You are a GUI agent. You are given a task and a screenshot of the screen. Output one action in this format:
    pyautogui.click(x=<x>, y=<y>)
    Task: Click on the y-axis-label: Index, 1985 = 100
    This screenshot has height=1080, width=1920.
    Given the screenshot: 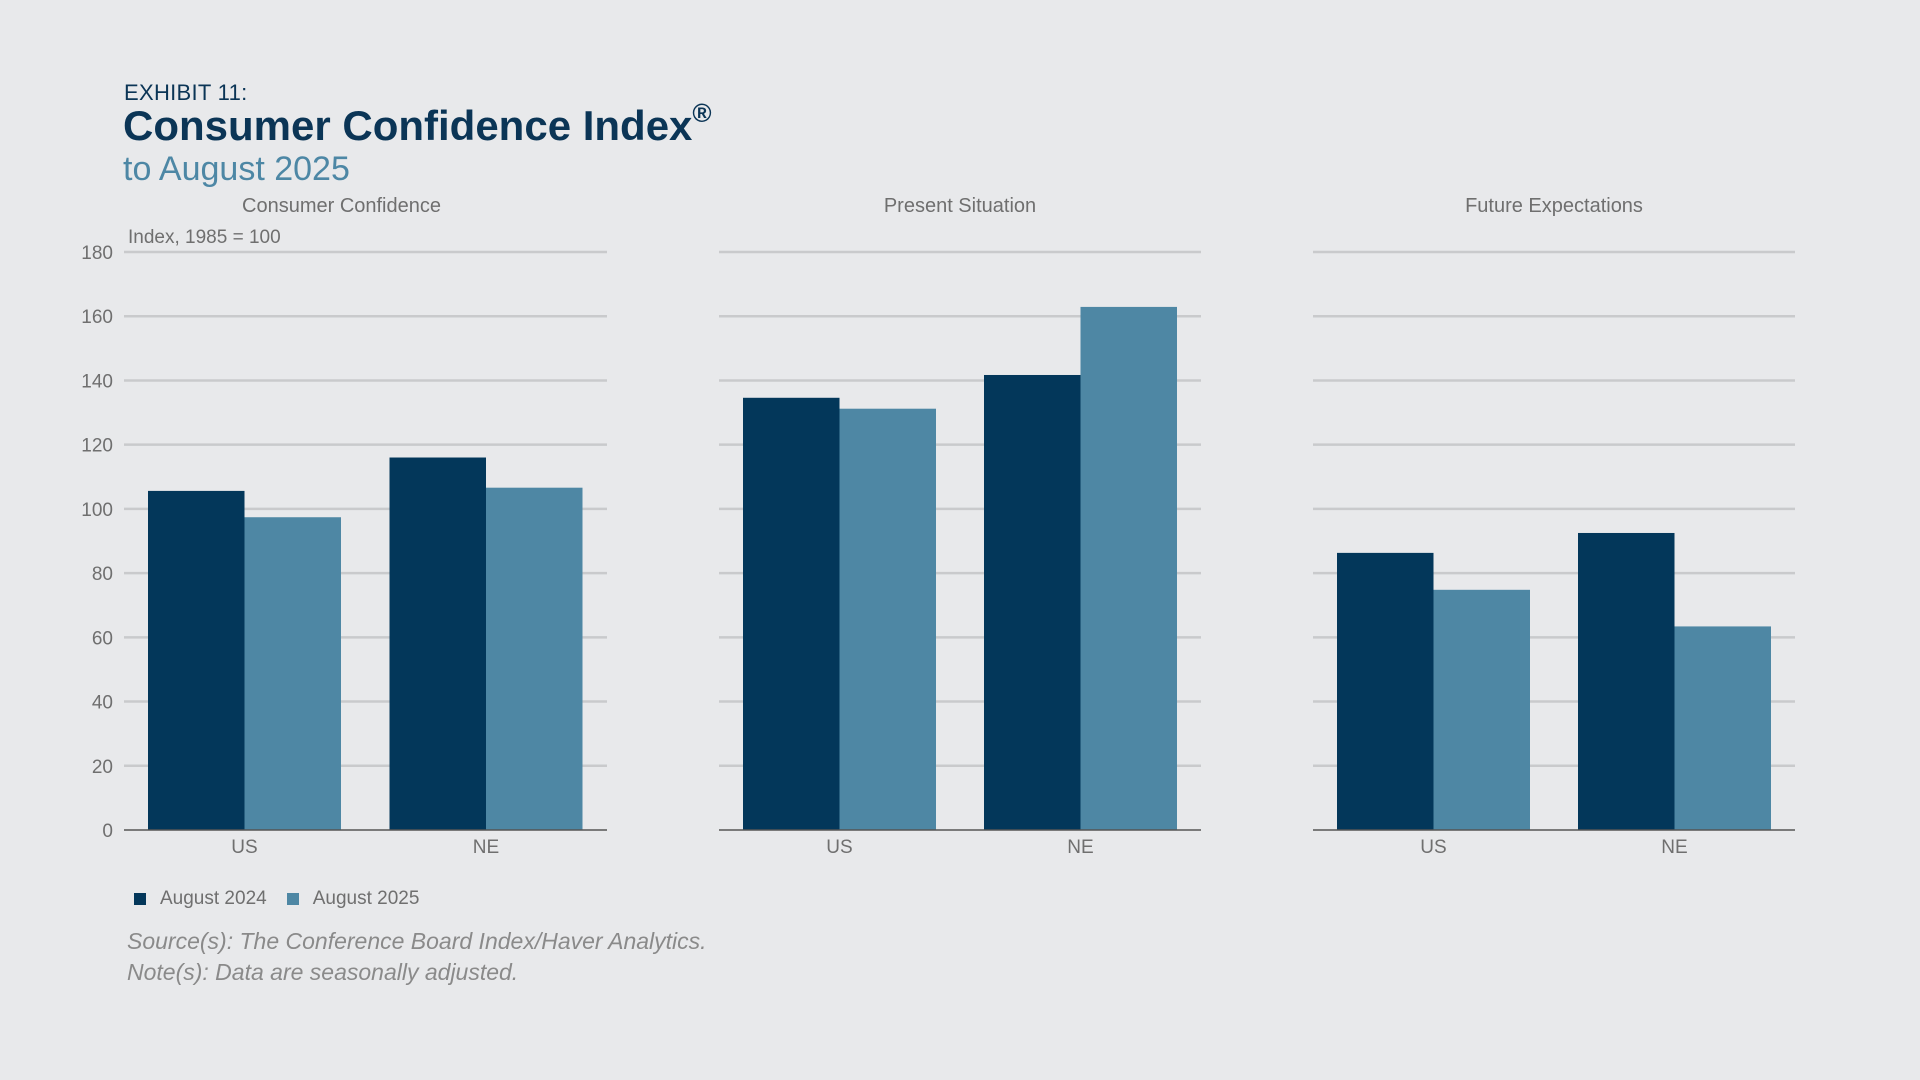 What is the action you would take?
    pyautogui.click(x=204, y=237)
    